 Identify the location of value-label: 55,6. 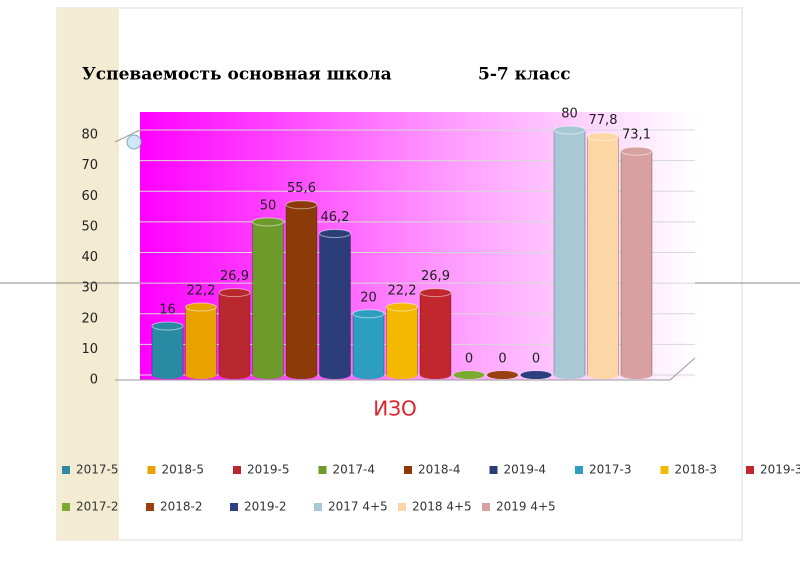
(301, 188).